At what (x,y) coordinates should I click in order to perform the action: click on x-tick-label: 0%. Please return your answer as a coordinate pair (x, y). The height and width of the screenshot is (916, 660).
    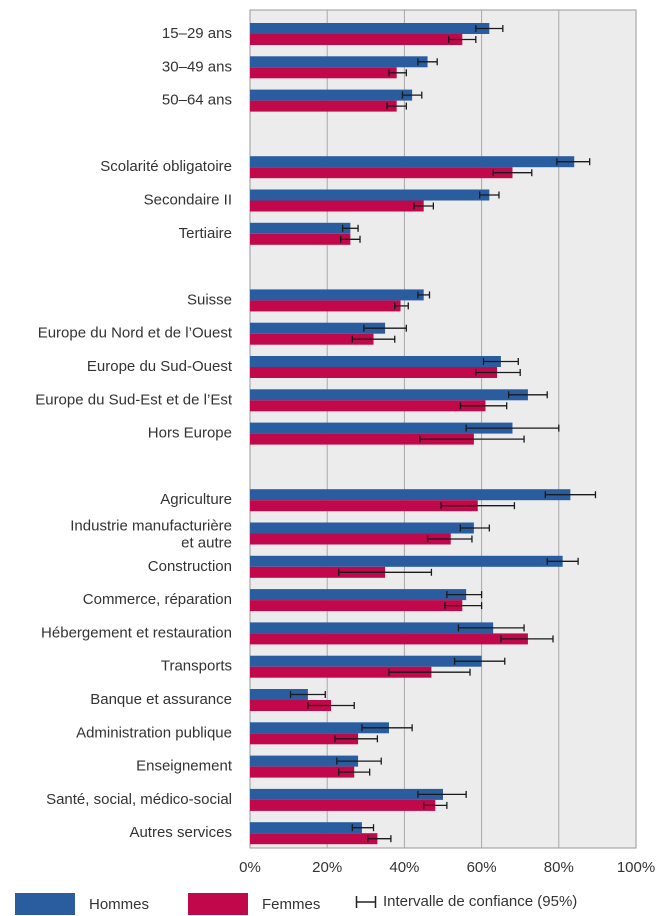
    Looking at the image, I should click on (250, 867).